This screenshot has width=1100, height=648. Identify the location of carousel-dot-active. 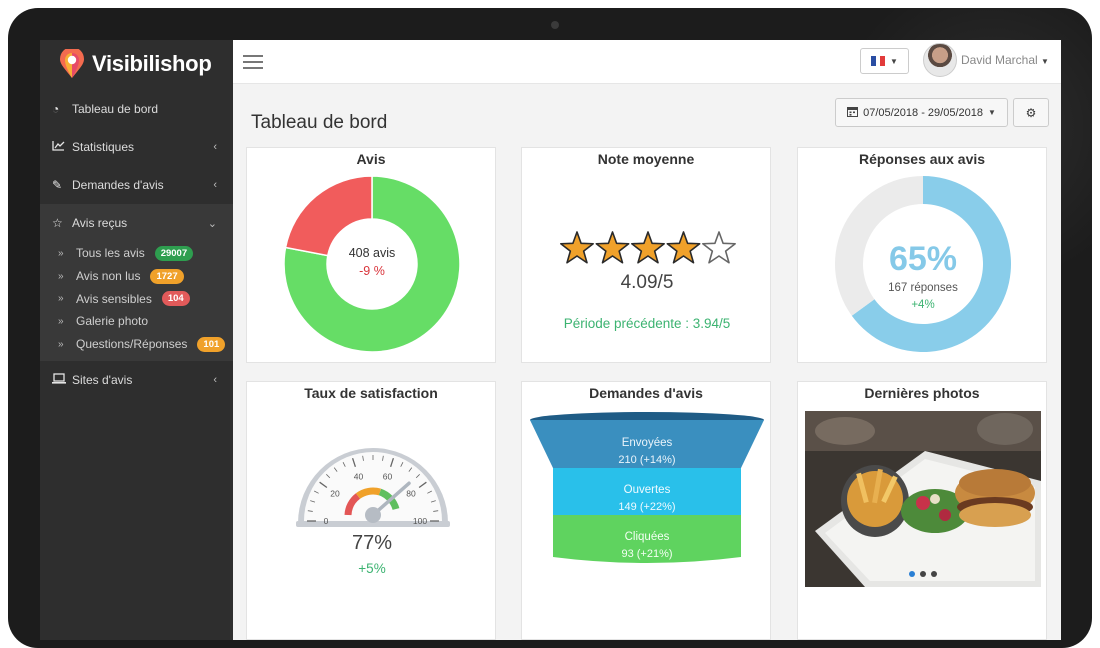
(912, 574).